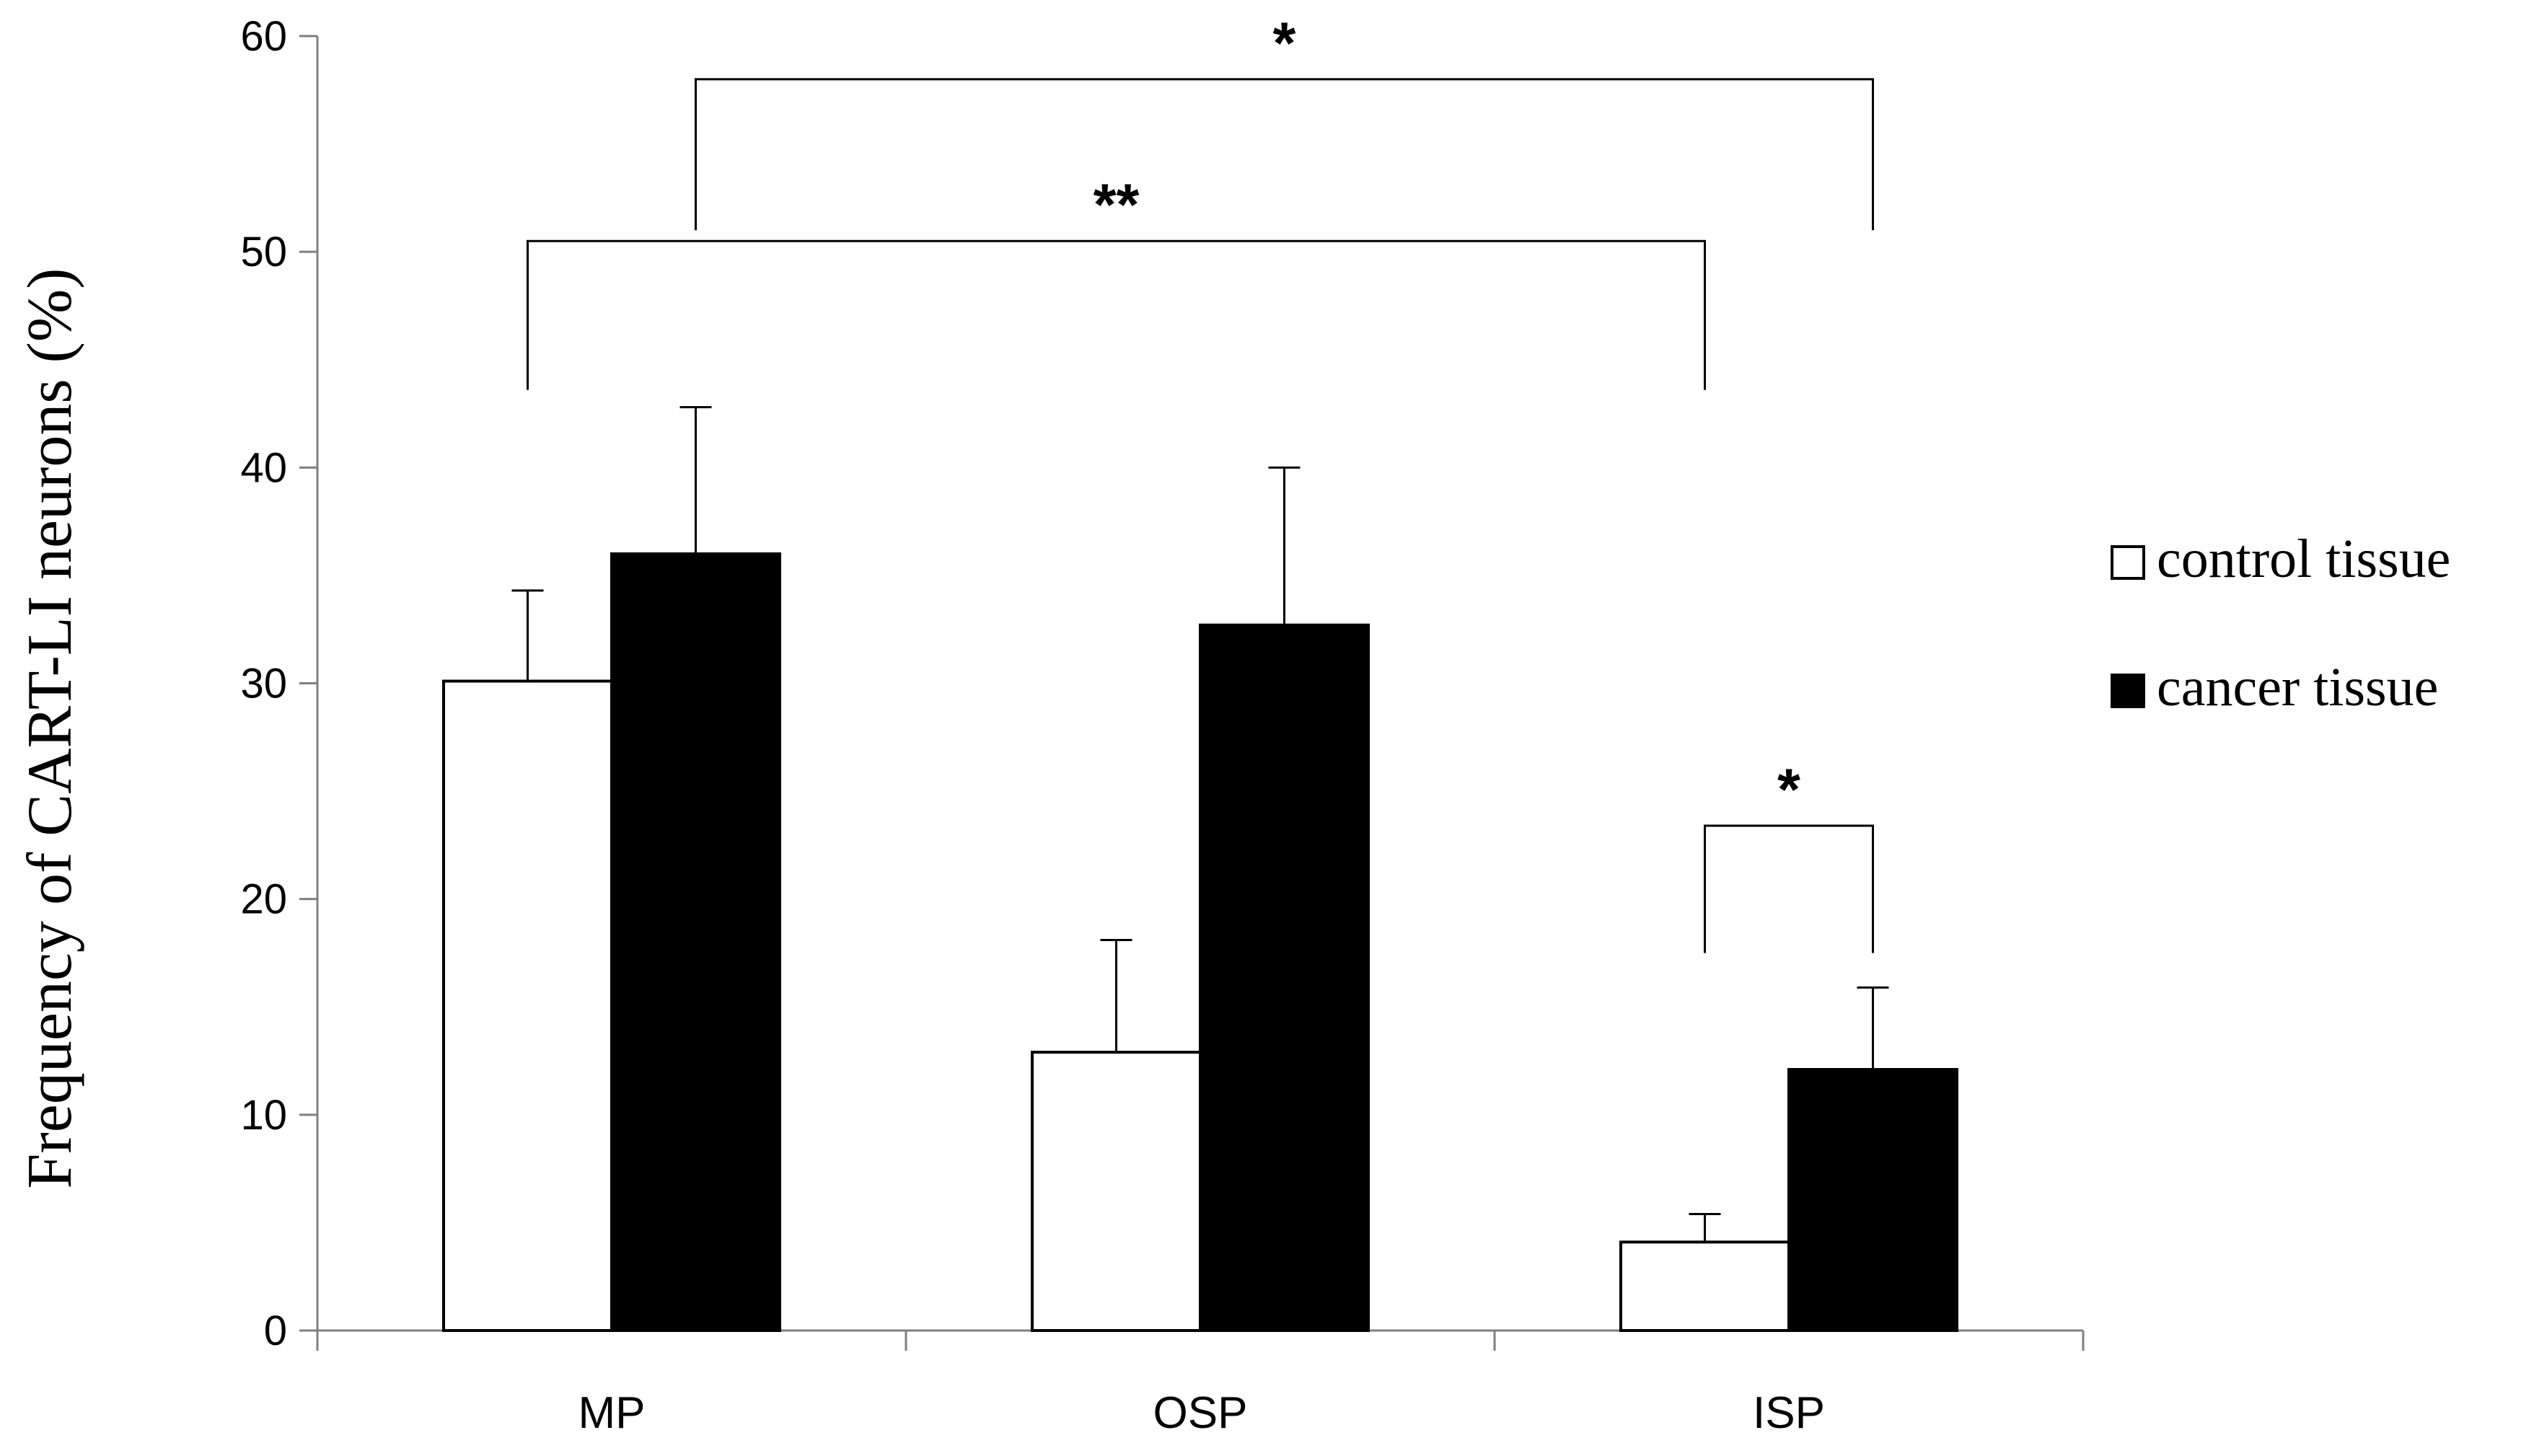  What do you see at coordinates (263, 684) in the screenshot?
I see `y-tick-label-30: 30` at bounding box center [263, 684].